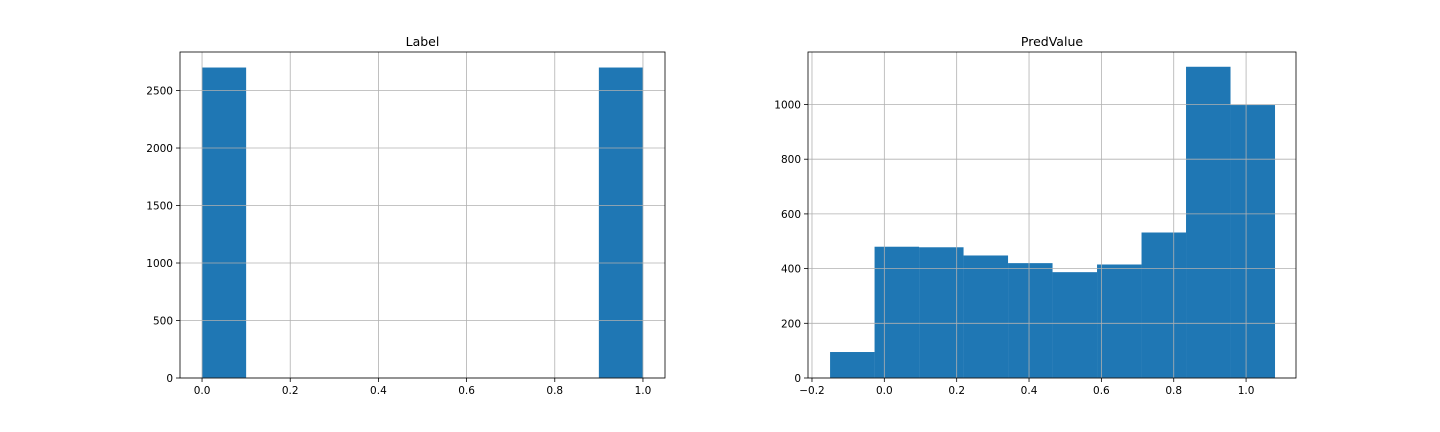 The image size is (1440, 432). I want to click on y-tick-label: 2500, so click(159, 92).